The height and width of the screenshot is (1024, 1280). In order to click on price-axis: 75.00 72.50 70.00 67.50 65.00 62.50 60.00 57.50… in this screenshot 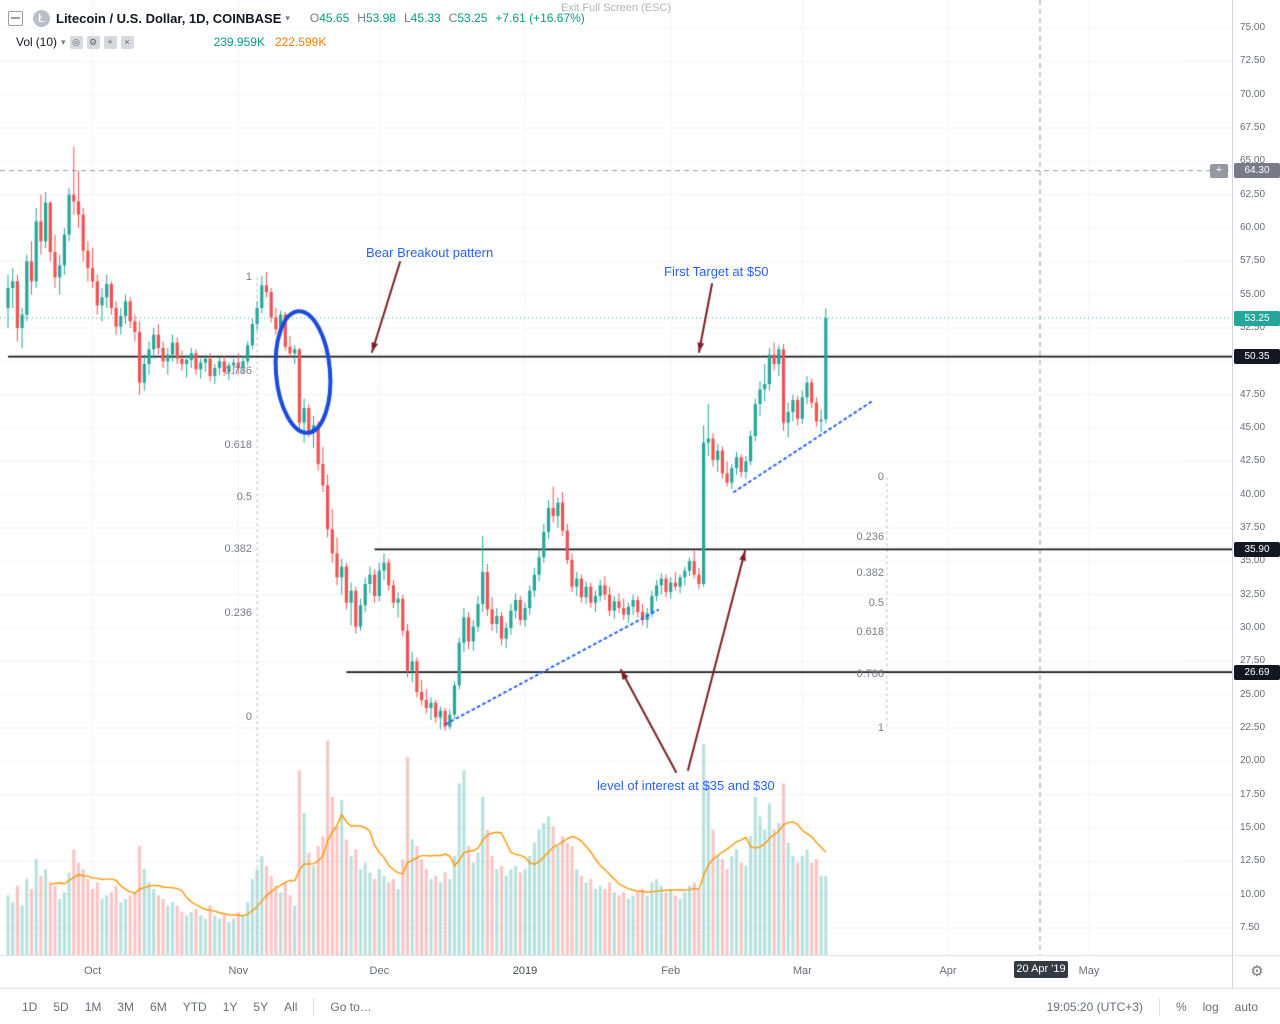, I will do `click(1256, 494)`.